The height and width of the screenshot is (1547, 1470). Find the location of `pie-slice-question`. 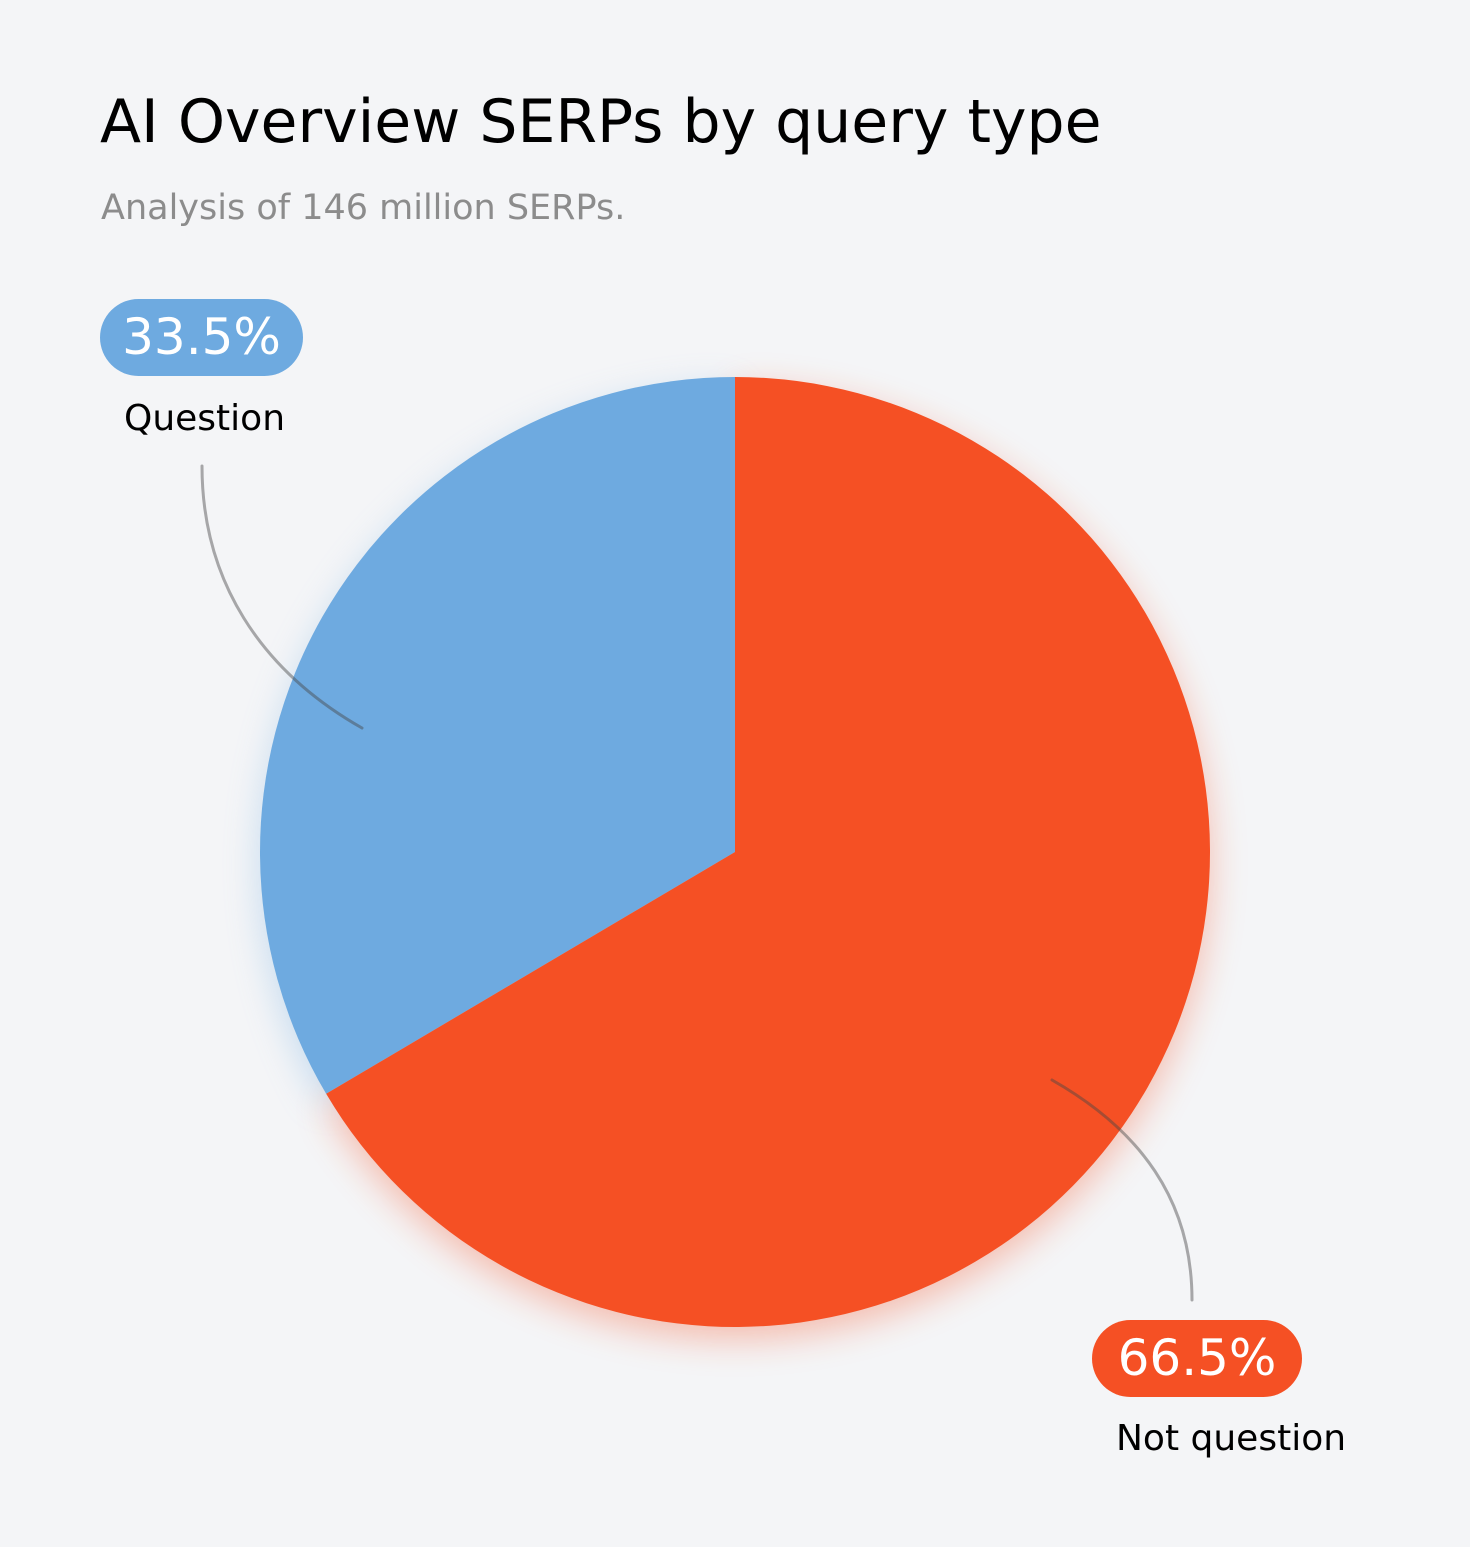

pie-slice-question is located at coordinates (497, 735).